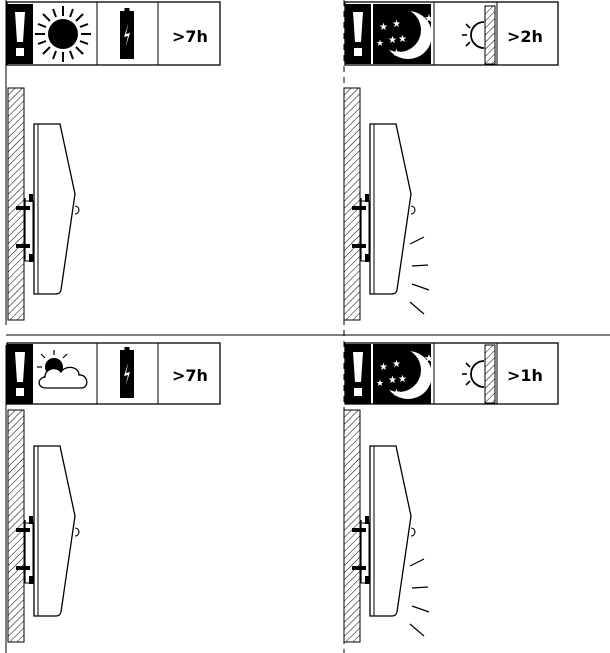 This screenshot has width=610, height=653. Describe the element at coordinates (525, 36) in the screenshot. I see `hours-label: >2h` at that location.